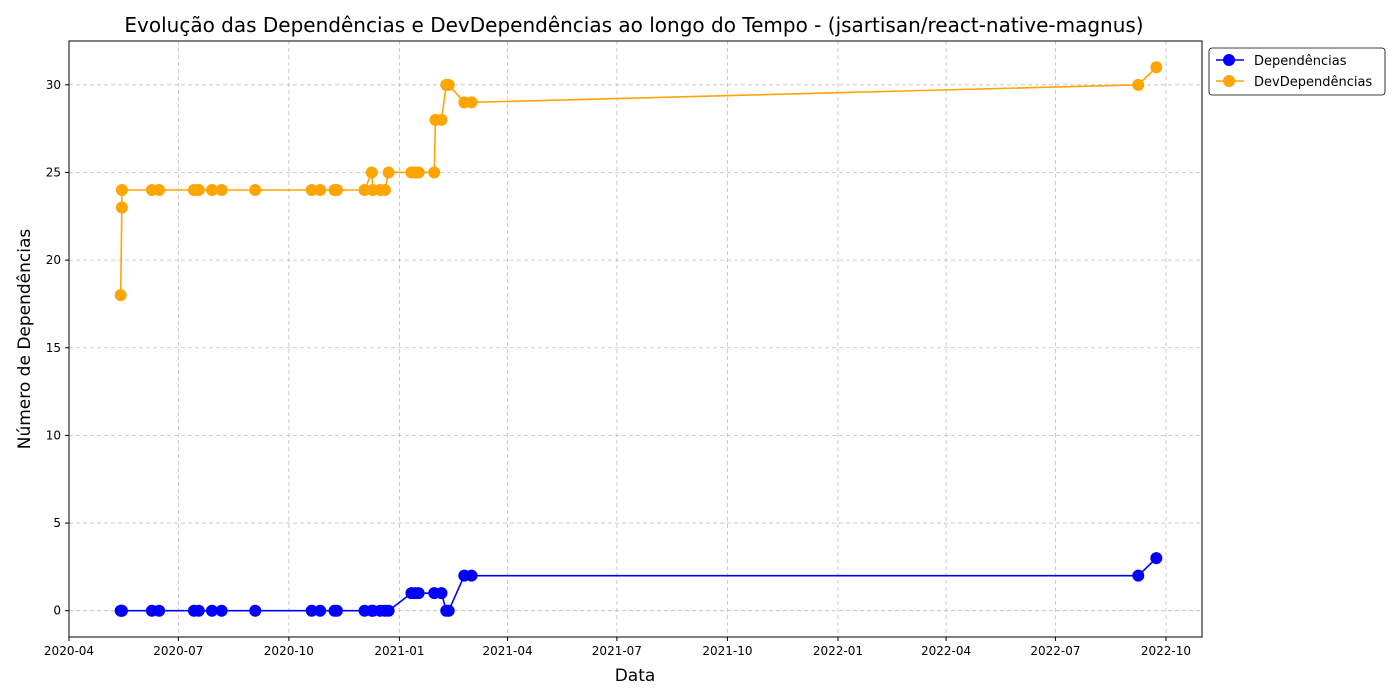  What do you see at coordinates (57, 523) in the screenshot?
I see `y-tick-label: 5` at bounding box center [57, 523].